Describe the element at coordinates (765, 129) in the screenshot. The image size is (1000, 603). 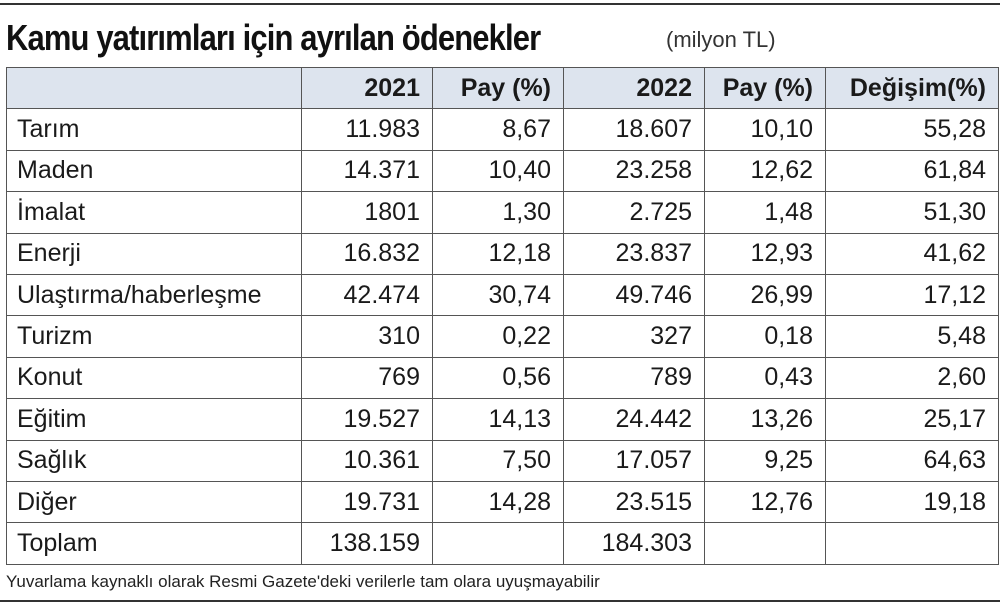
I see `share-2022-cell: 10,10` at that location.